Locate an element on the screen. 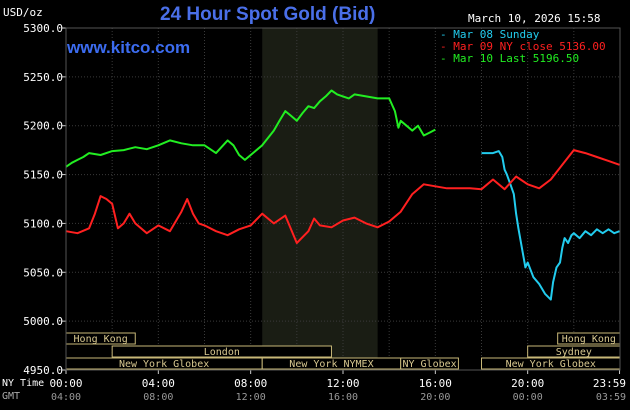  session-label: NY Globex is located at coordinates (429, 364).